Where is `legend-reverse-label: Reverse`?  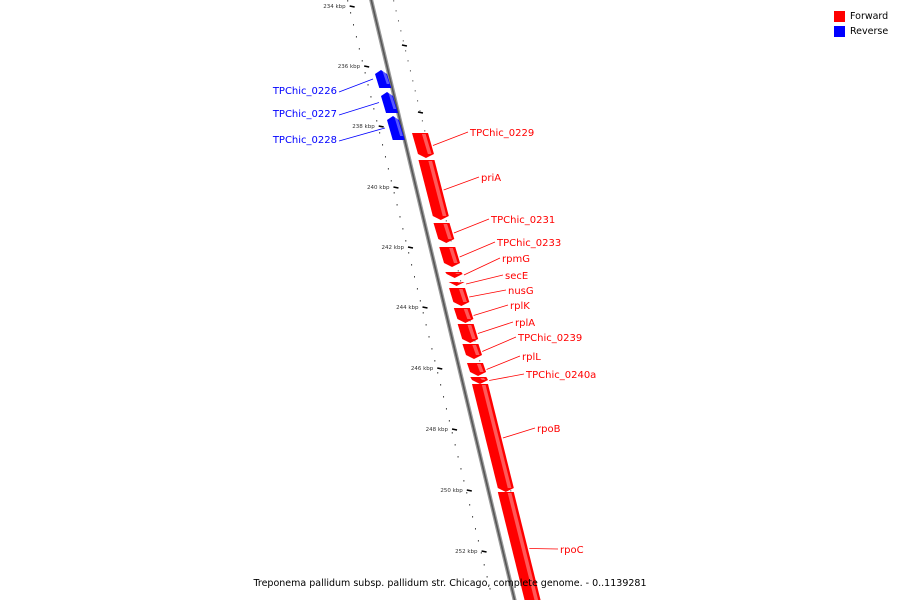
legend-reverse-label: Reverse is located at coordinates (869, 31).